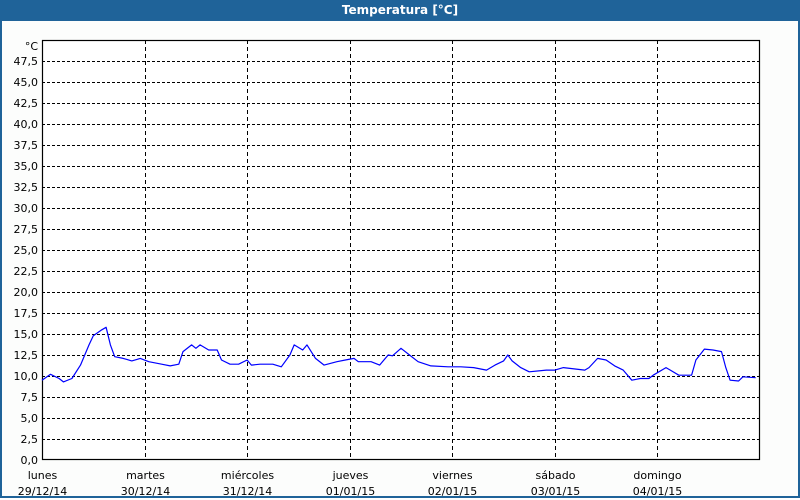 This screenshot has height=500, width=800. I want to click on y-tick-label: 0,0, so click(30, 460).